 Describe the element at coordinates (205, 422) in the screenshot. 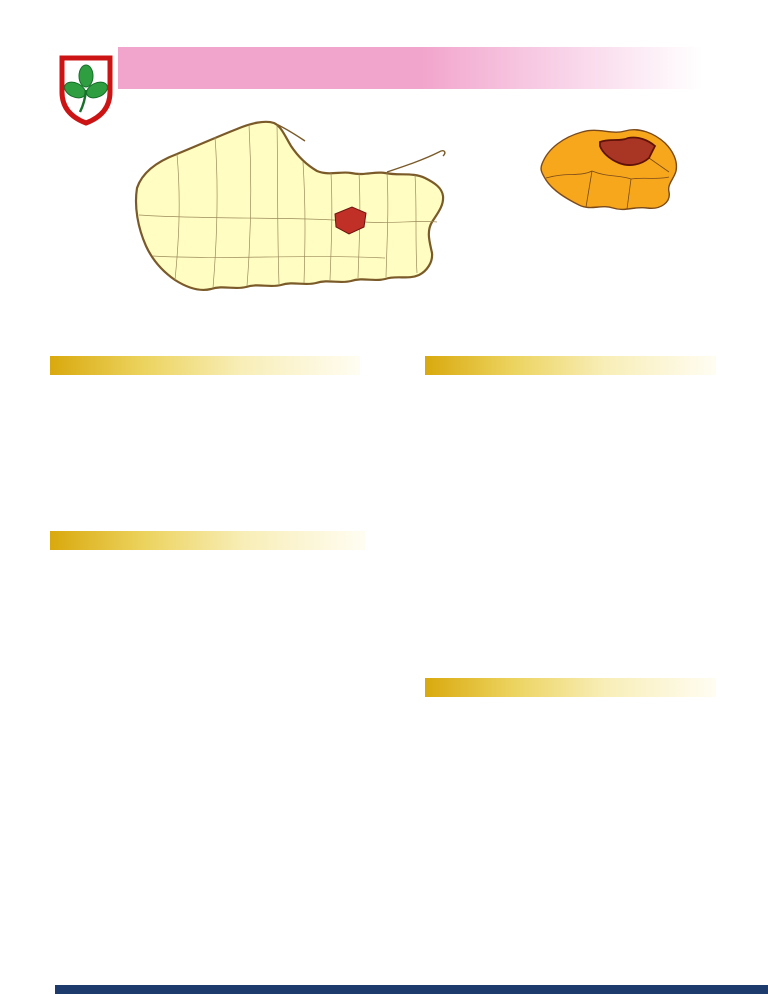

I see `section-ludnosc` at that location.